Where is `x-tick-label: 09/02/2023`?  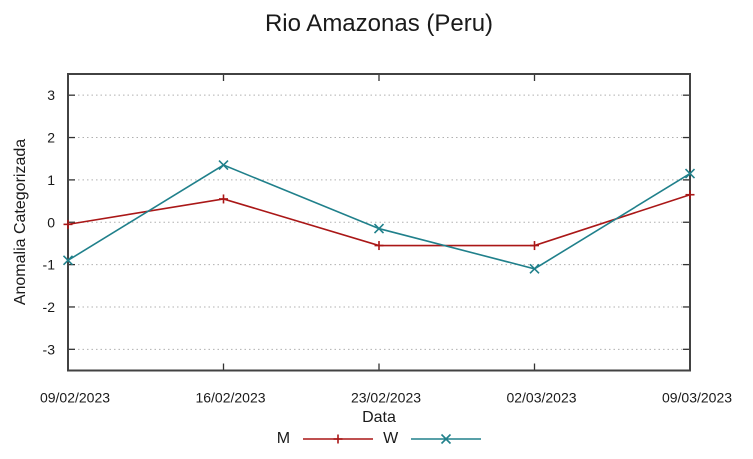
x-tick-label: 09/02/2023 is located at coordinates (75, 398).